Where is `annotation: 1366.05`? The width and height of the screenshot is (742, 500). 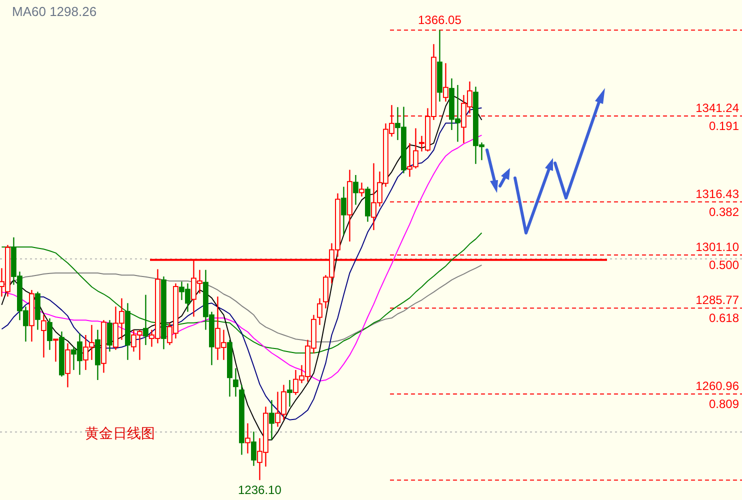 annotation: 1366.05 is located at coordinates (440, 20).